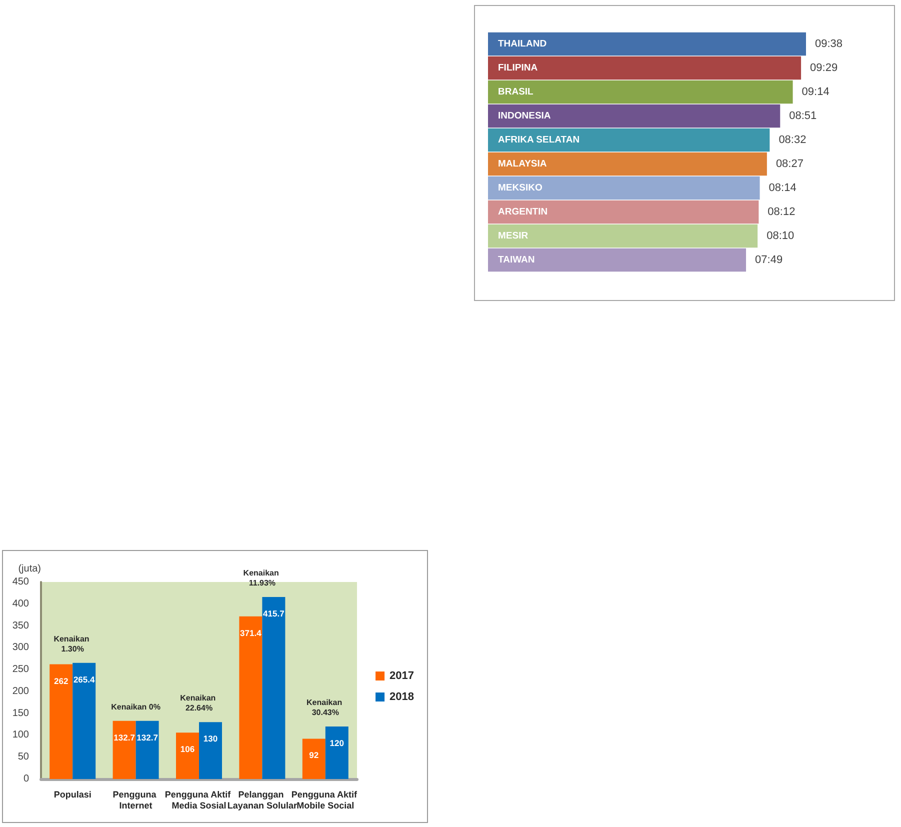  What do you see at coordinates (29, 569) in the screenshot?
I see `y-axis-title: (juta)` at bounding box center [29, 569].